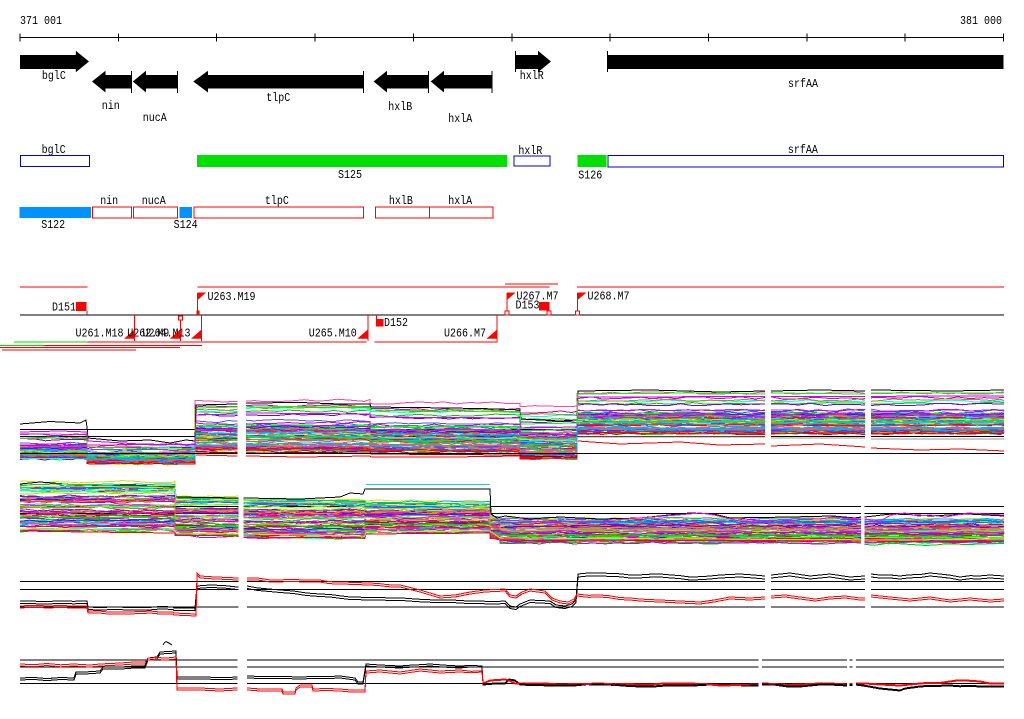 The image size is (1024, 719). Describe the element at coordinates (590, 176) in the screenshot. I see `svg-text: S126` at that location.